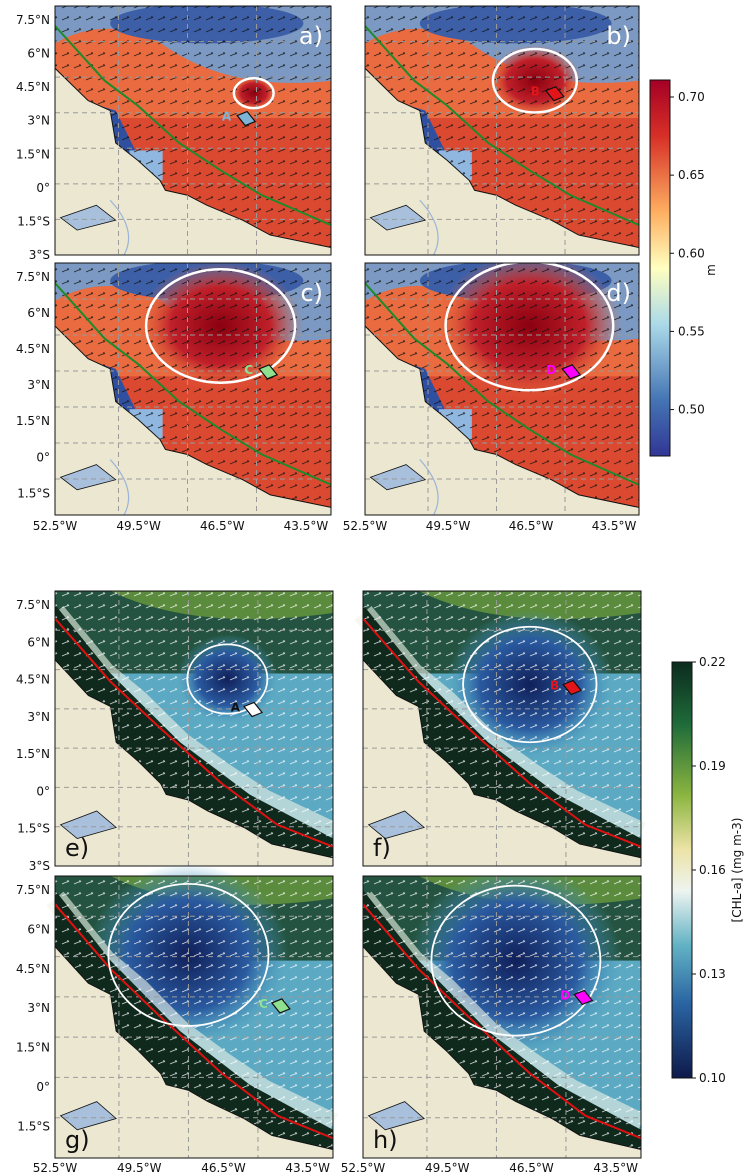 The height and width of the screenshot is (1176, 749). Describe the element at coordinates (712, 766) in the screenshot. I see `colorbar-tick-label: 0.19` at that location.